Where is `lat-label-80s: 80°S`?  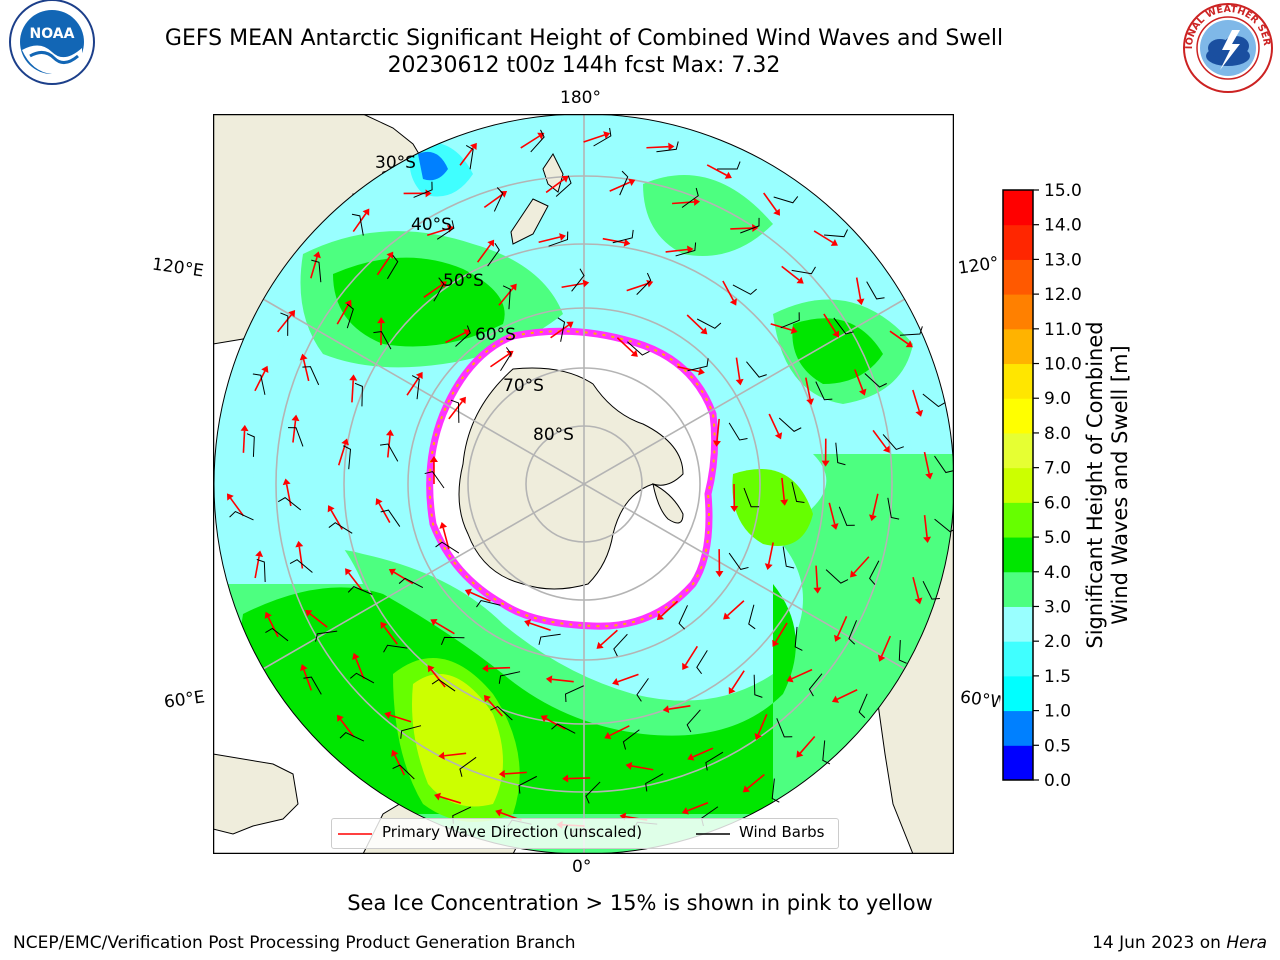
lat-label-80s: 80°S is located at coordinates (553, 435).